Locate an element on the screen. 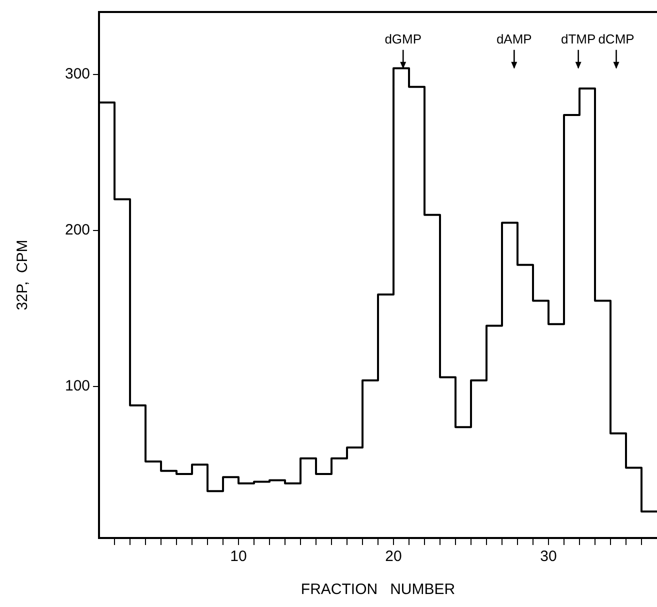  annotation: dCMP is located at coordinates (616, 39).